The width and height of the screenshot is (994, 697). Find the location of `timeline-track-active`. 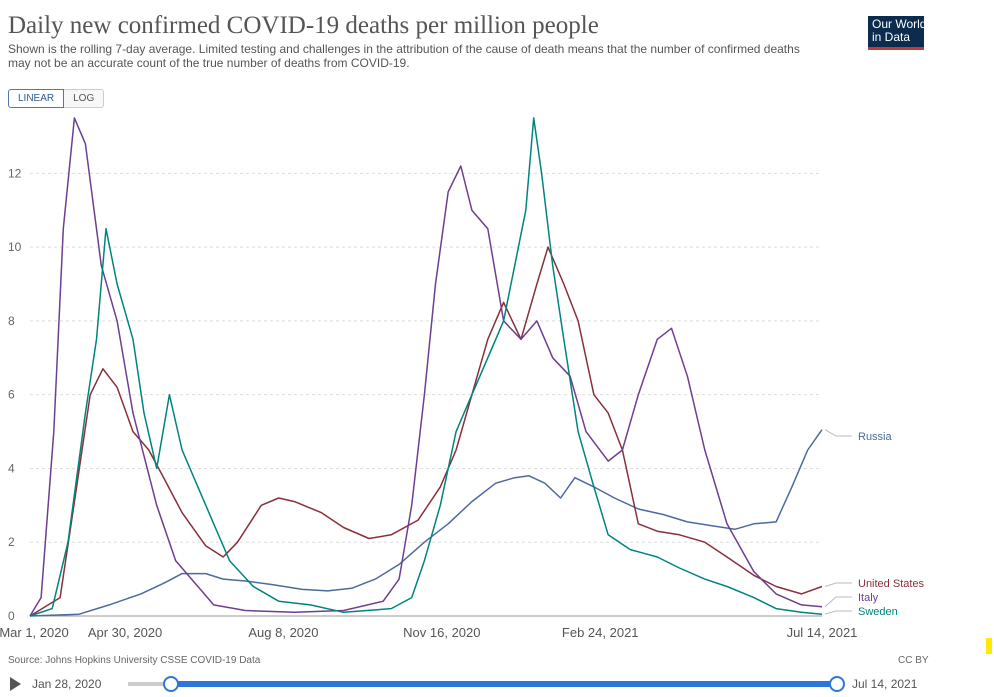

timeline-track-active is located at coordinates (503, 684).